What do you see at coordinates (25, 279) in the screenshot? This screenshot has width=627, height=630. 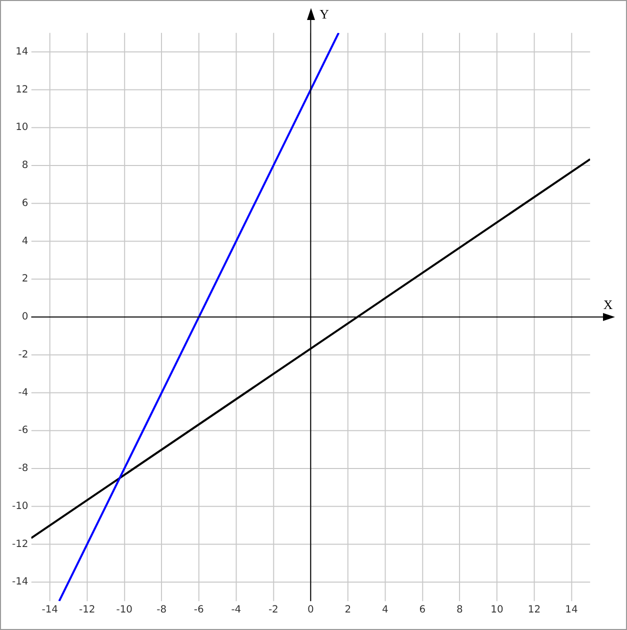 I see `y-tick-label: 2` at bounding box center [25, 279].